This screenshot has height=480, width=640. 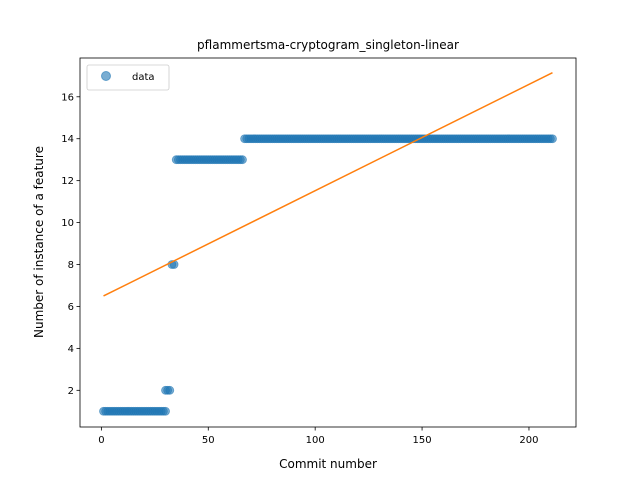 I want to click on x-tick-label: 100, so click(x=315, y=440).